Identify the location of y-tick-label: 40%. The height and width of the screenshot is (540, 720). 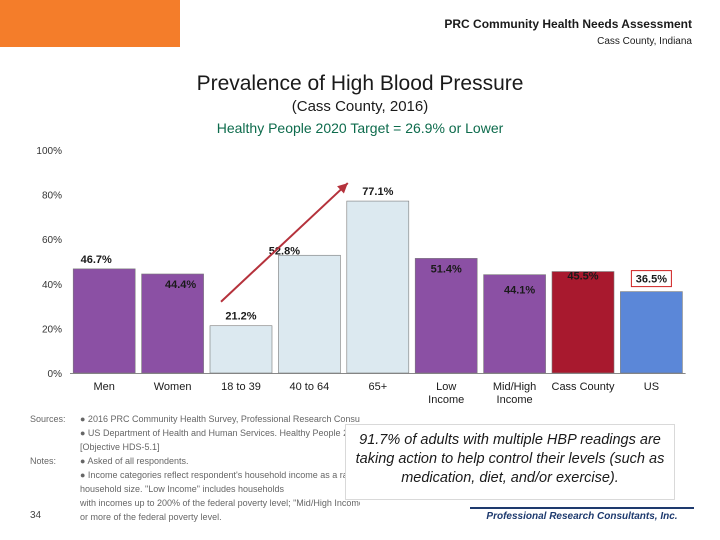
(52, 285).